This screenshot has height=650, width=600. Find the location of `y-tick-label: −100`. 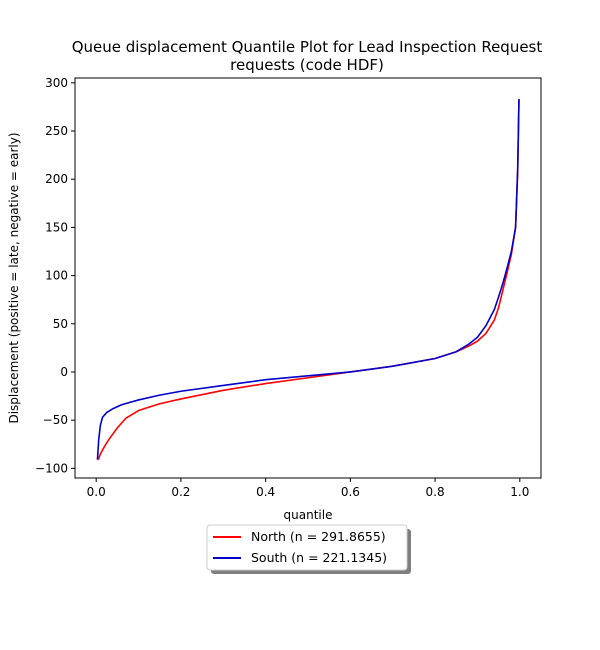

y-tick-label: −100 is located at coordinates (51, 468).